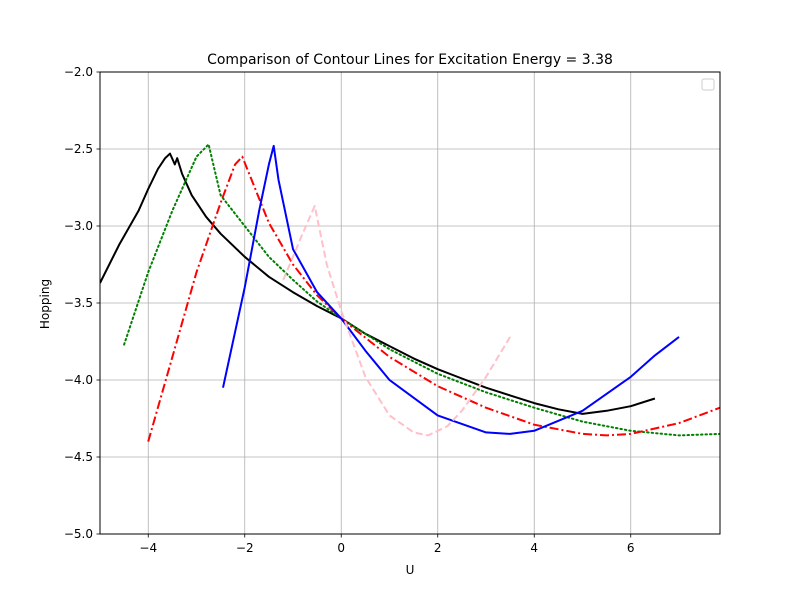 The image size is (800, 600). I want to click on y-tick-label: −2.5, so click(78, 149).